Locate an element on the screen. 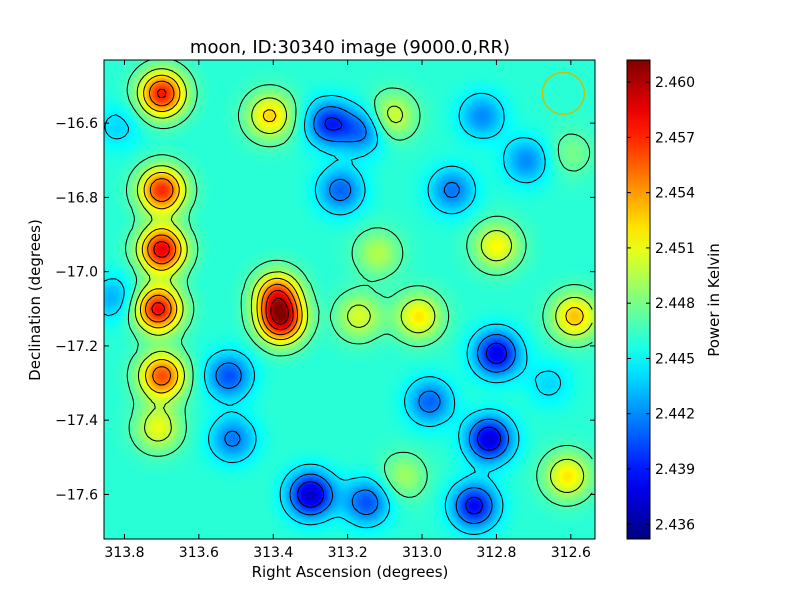  colorbar-tick: 2.436 is located at coordinates (661, 525).